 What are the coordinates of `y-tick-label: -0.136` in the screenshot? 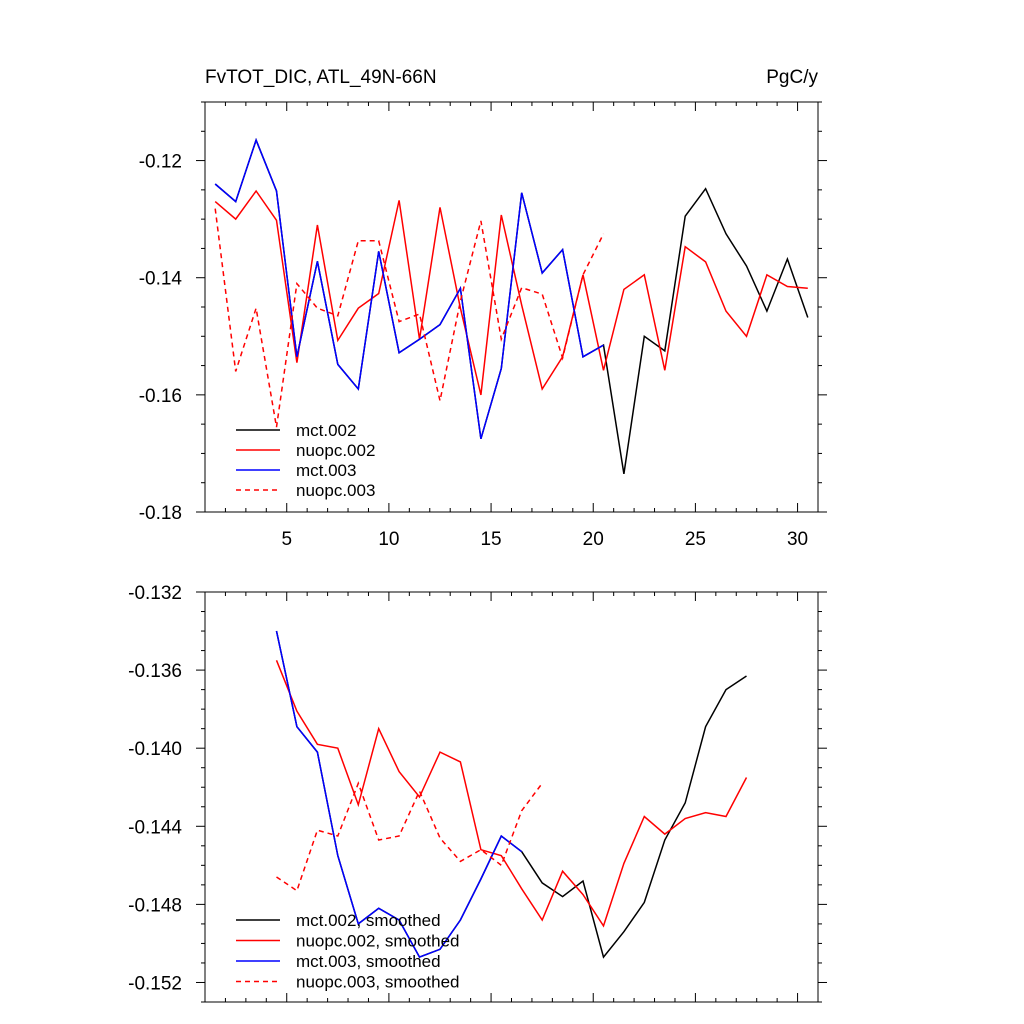 It's located at (155, 671).